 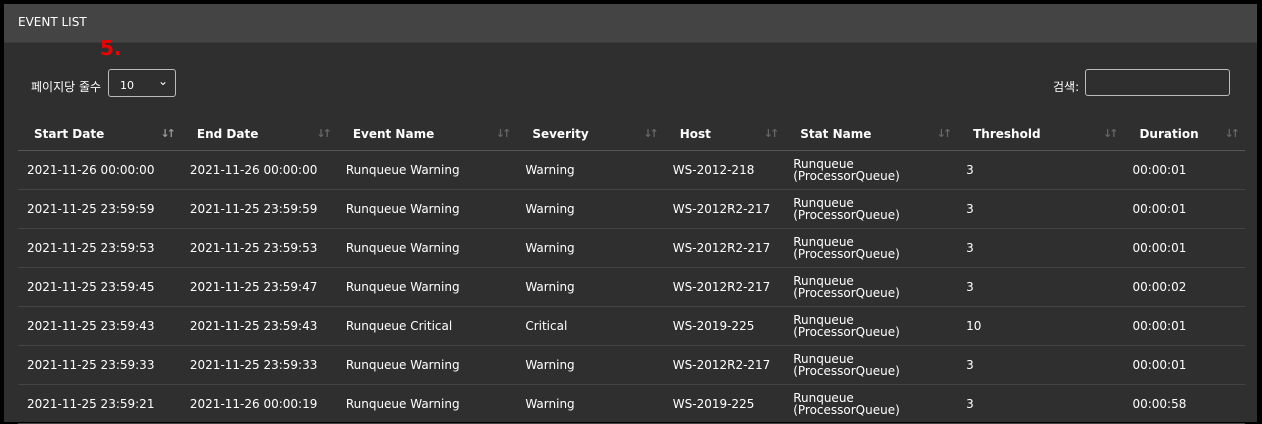 I want to click on cell-end-date: 2021-11-25 23:59:53, so click(x=258, y=248).